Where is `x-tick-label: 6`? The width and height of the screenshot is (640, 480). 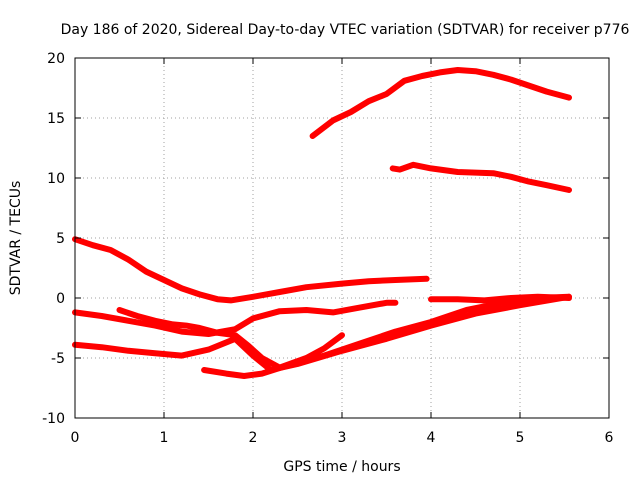
x-tick-label: 6 is located at coordinates (609, 438).